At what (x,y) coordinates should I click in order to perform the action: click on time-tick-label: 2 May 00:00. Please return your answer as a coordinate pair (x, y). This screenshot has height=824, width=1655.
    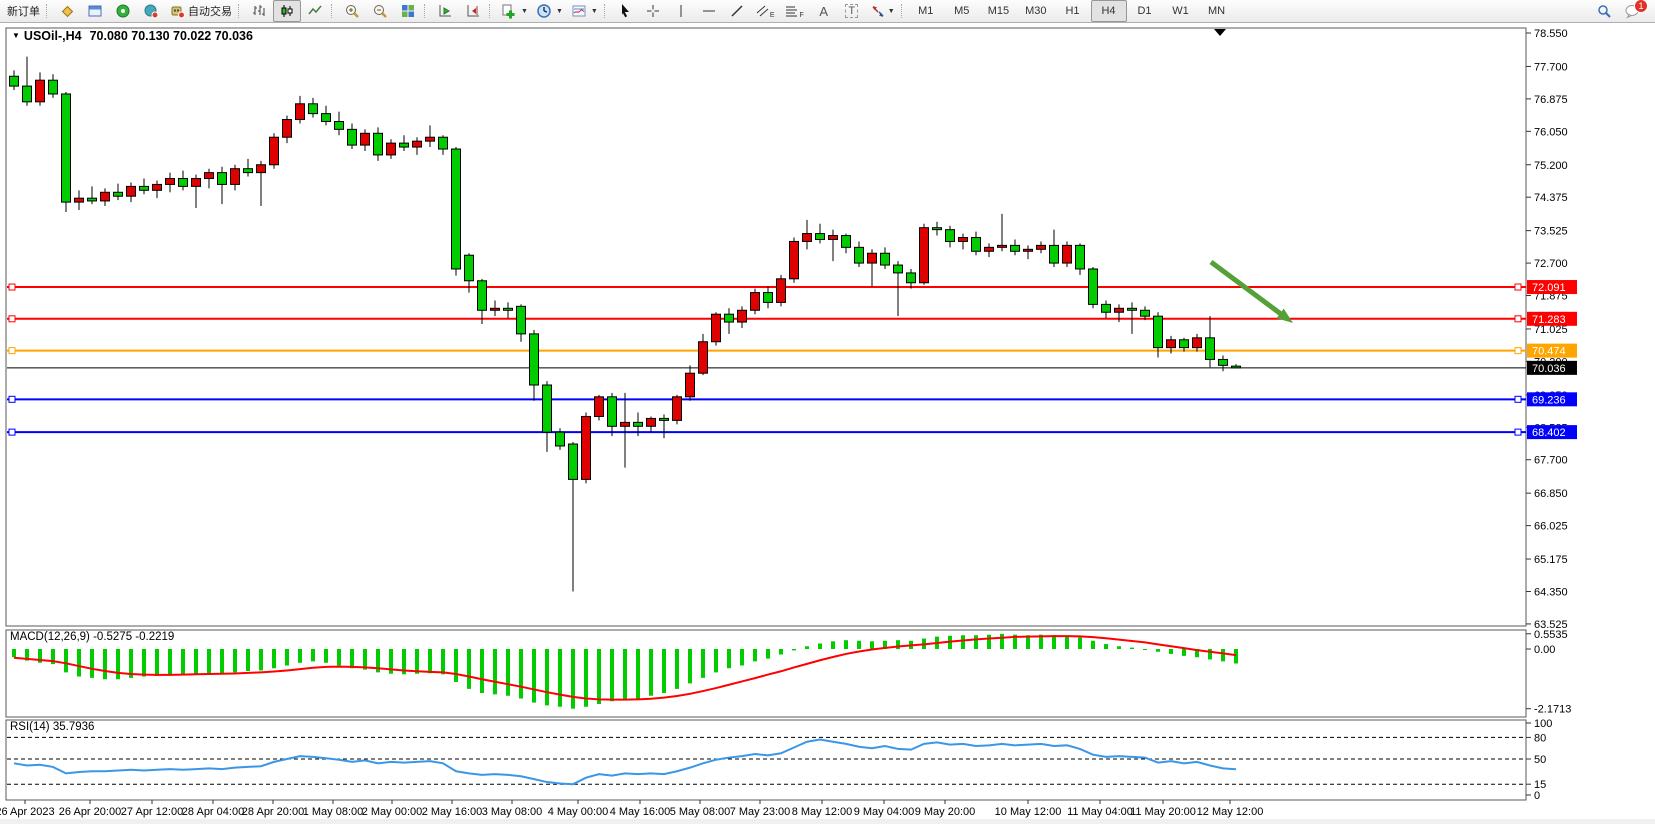
    Looking at the image, I should click on (392, 812).